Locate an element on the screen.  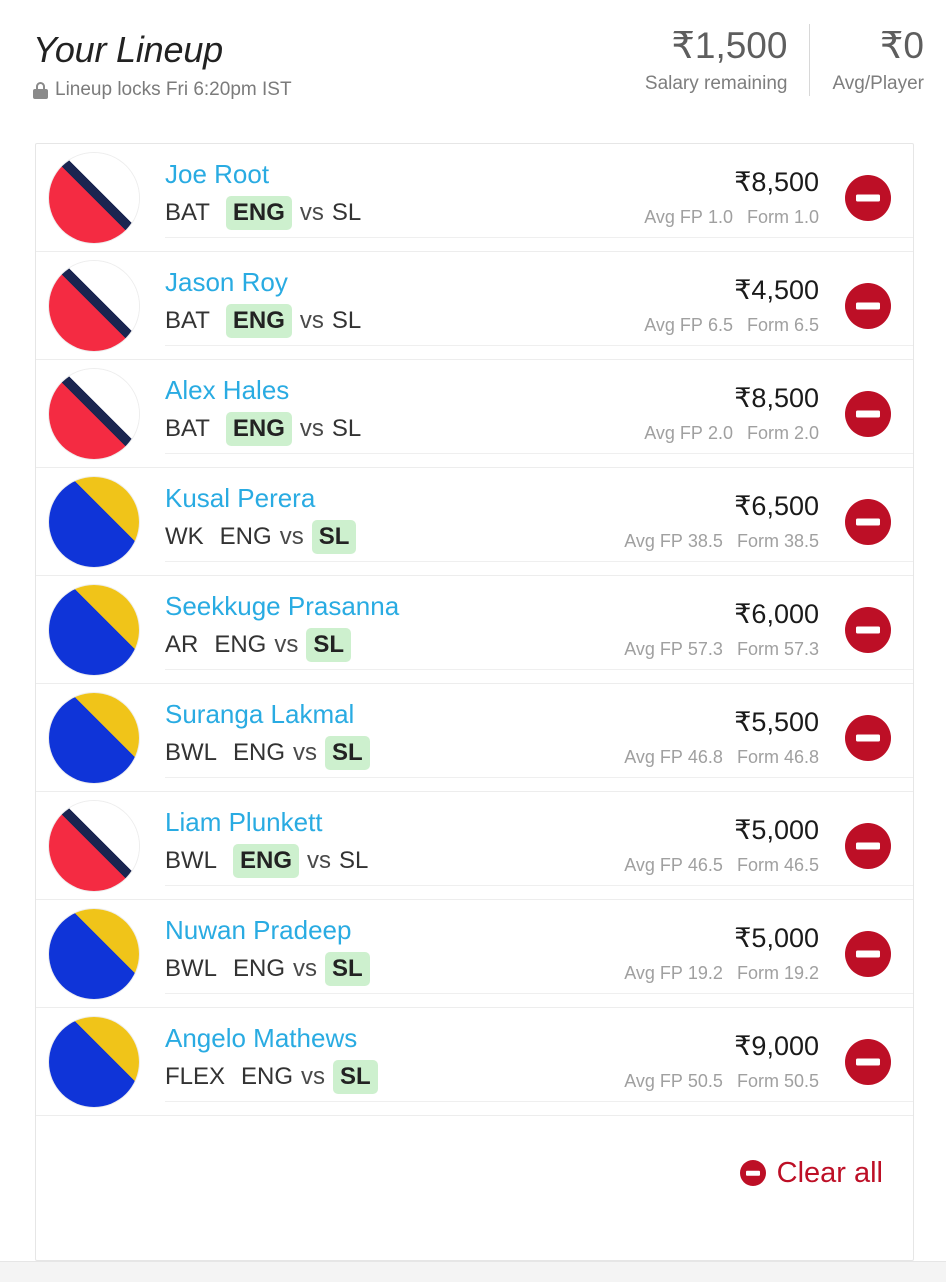
avg-fp-value: 50.5 is located at coordinates (705, 1081).